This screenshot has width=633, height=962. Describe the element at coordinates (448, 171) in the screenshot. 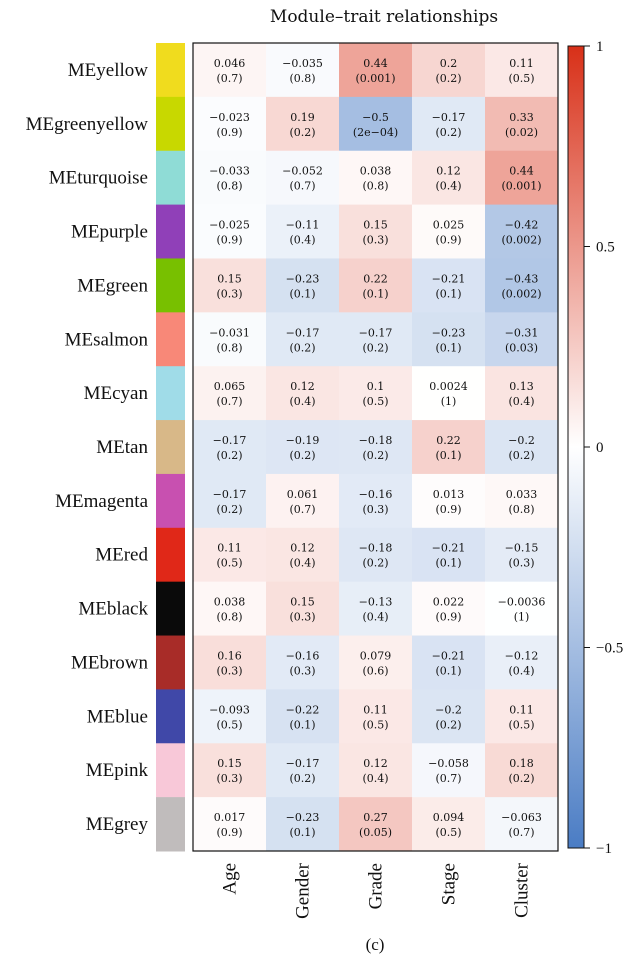

I see `cell-correlation: 0.12` at that location.